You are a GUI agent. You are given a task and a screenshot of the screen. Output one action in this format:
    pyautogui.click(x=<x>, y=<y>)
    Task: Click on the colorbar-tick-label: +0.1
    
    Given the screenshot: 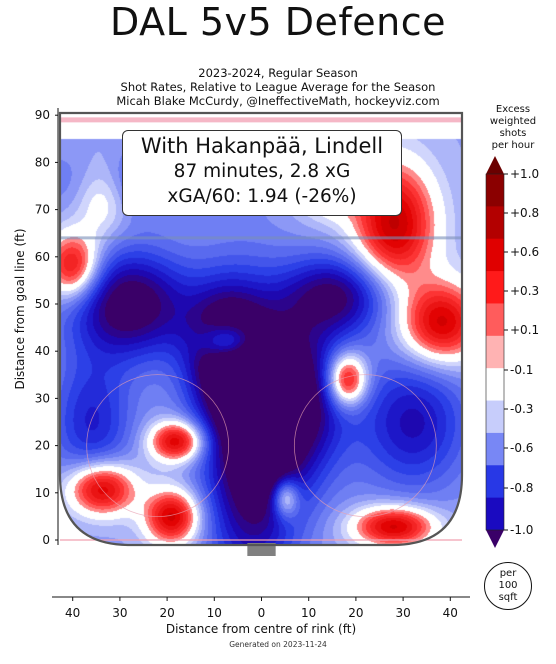 What is the action you would take?
    pyautogui.click(x=524, y=330)
    